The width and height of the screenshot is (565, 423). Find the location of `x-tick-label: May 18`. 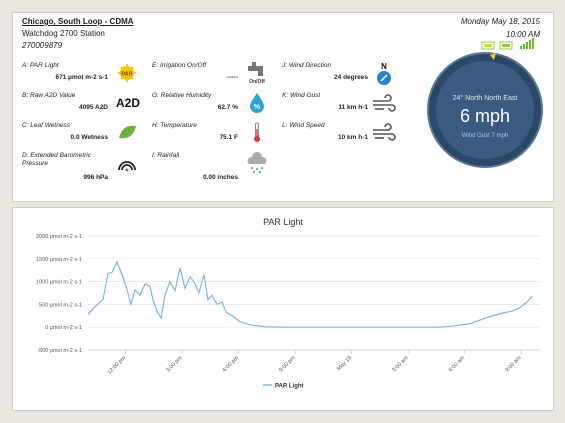

x-tick-label: May 18 is located at coordinates (344, 363).